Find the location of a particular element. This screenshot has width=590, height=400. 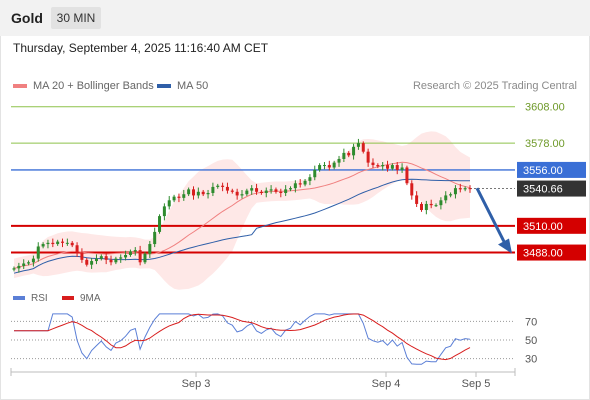

rsi-tick-label: 50 is located at coordinates (531, 341).